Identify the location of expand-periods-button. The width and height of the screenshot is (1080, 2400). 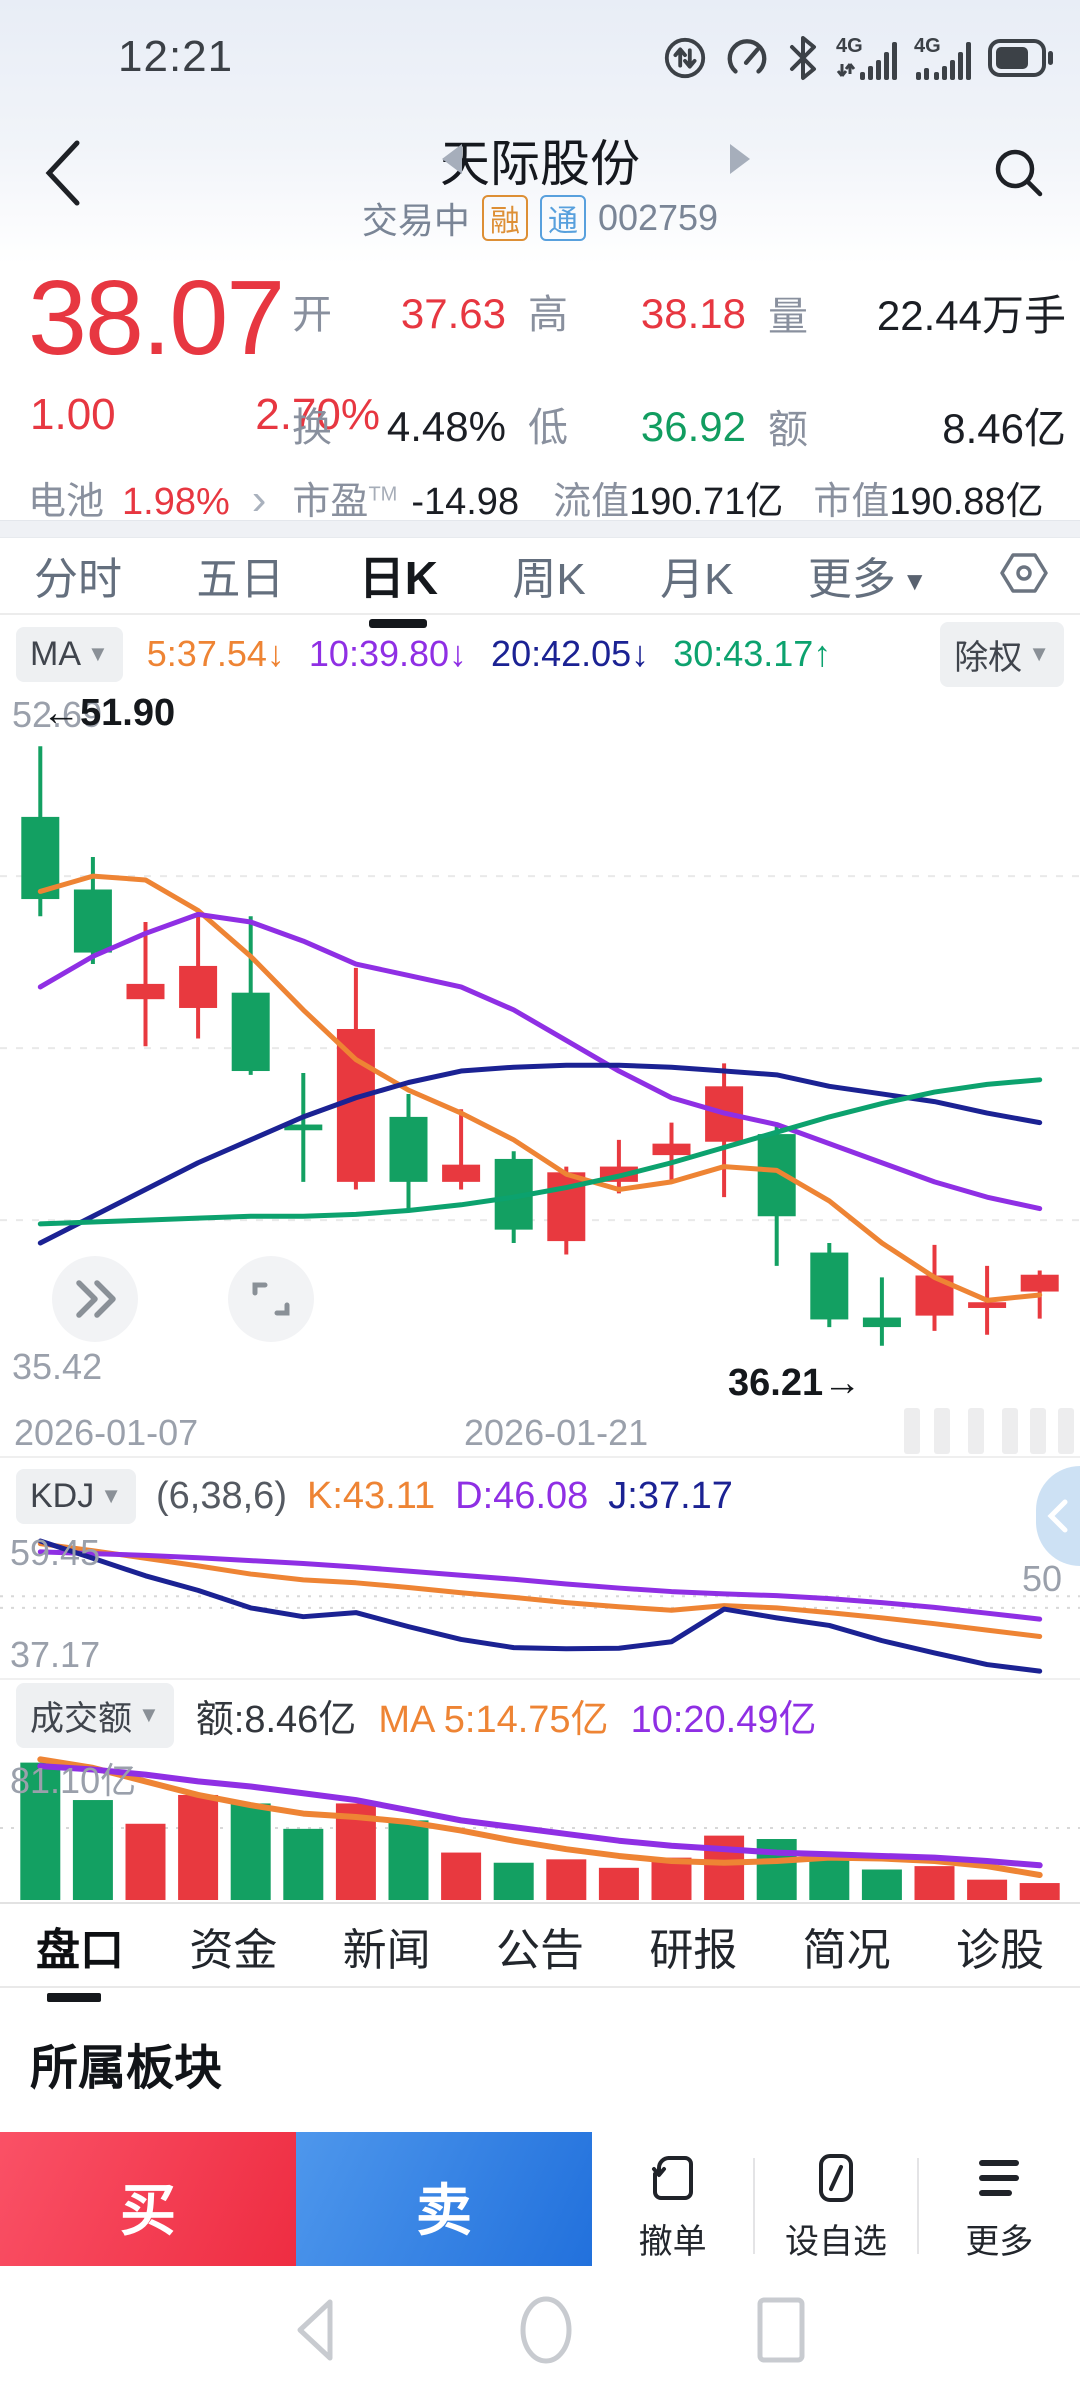
(95, 1299).